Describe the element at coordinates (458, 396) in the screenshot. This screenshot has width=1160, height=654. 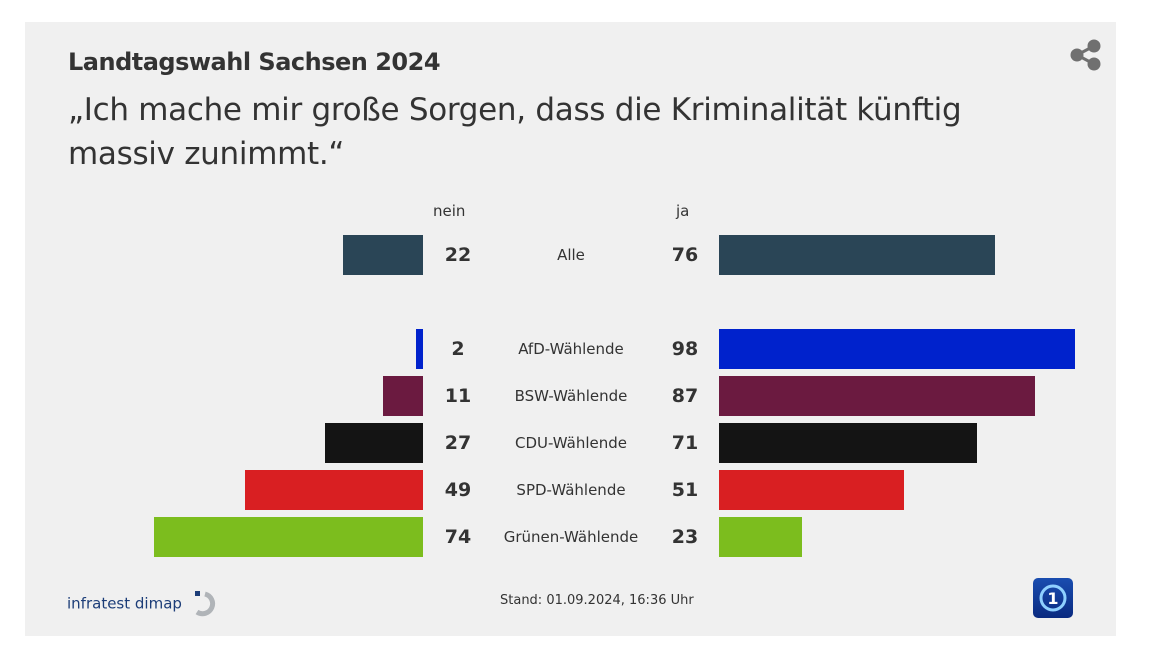
I see `value-nein: 11` at that location.